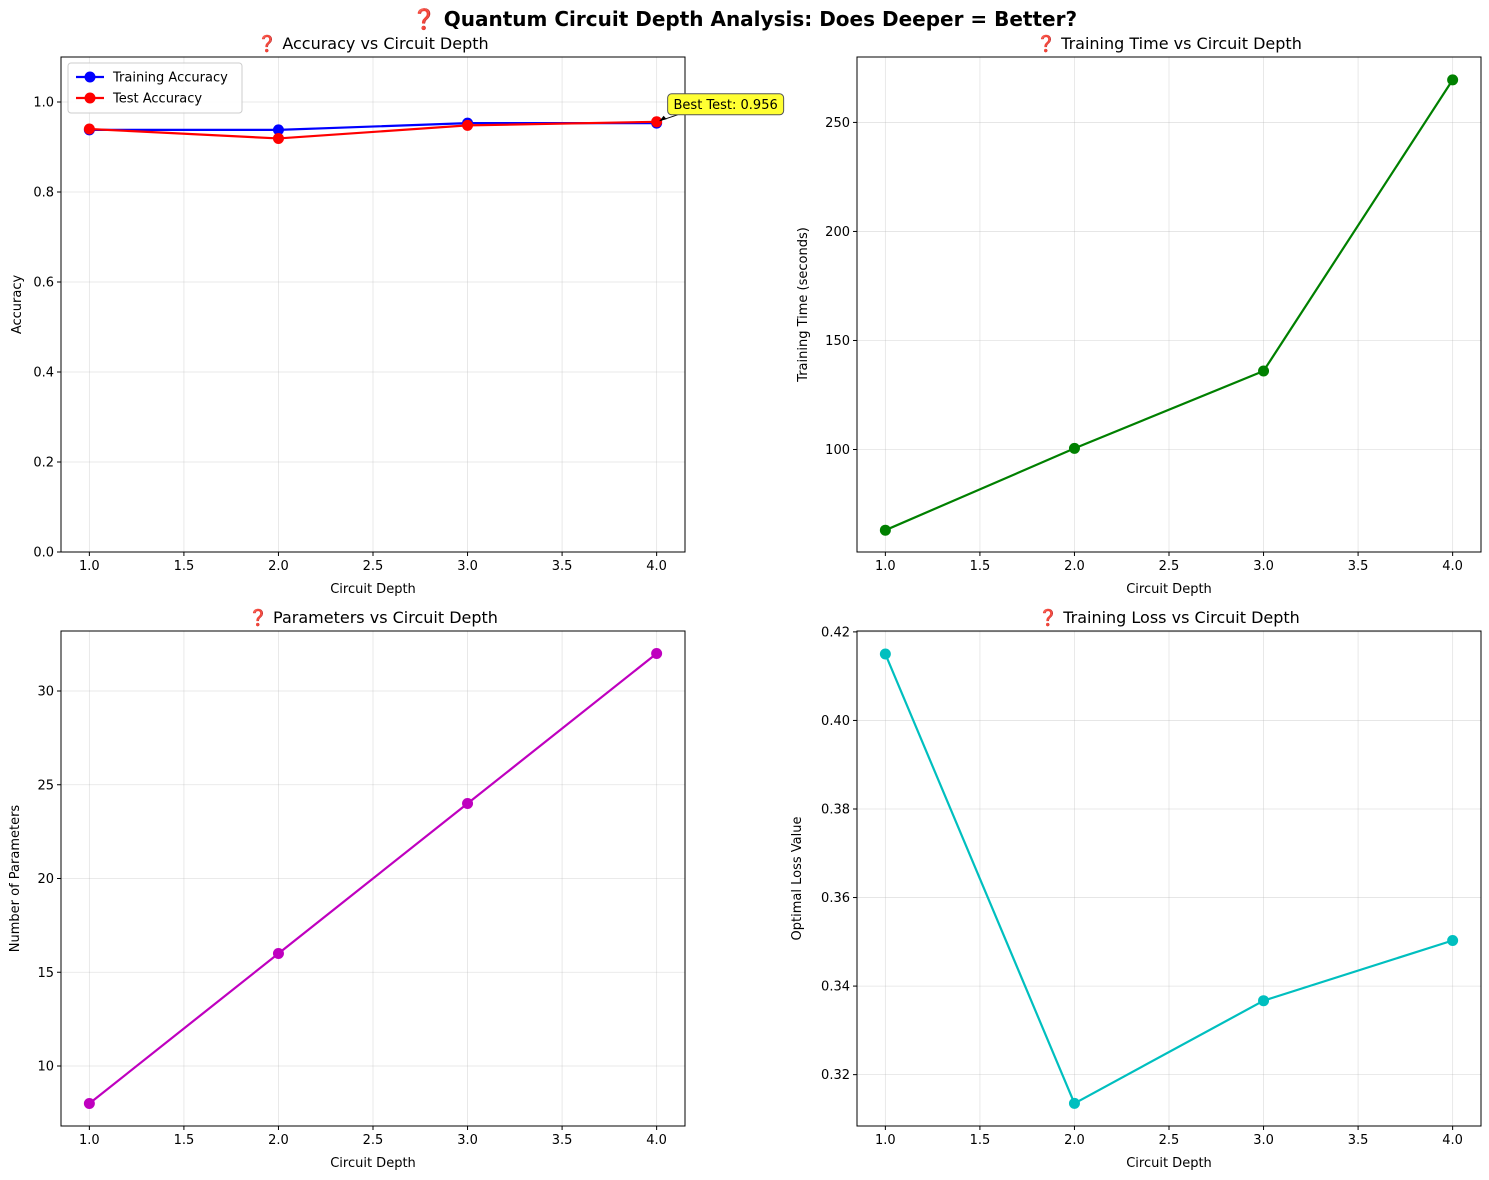  What do you see at coordinates (837, 450) in the screenshot?
I see `y-tick-label: 100` at bounding box center [837, 450].